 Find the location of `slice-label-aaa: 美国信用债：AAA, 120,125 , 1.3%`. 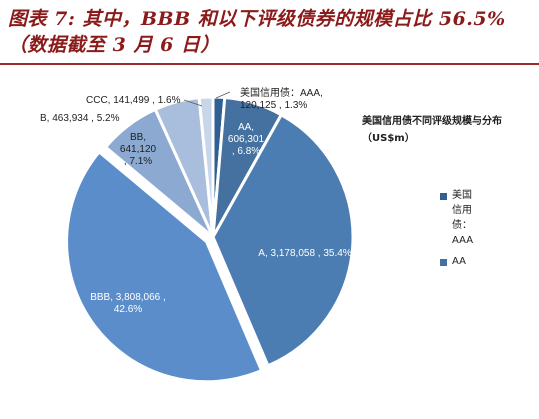

slice-label-aaa: 美国信用债：AAA, 120,125 , 1.3% is located at coordinates (281, 98).